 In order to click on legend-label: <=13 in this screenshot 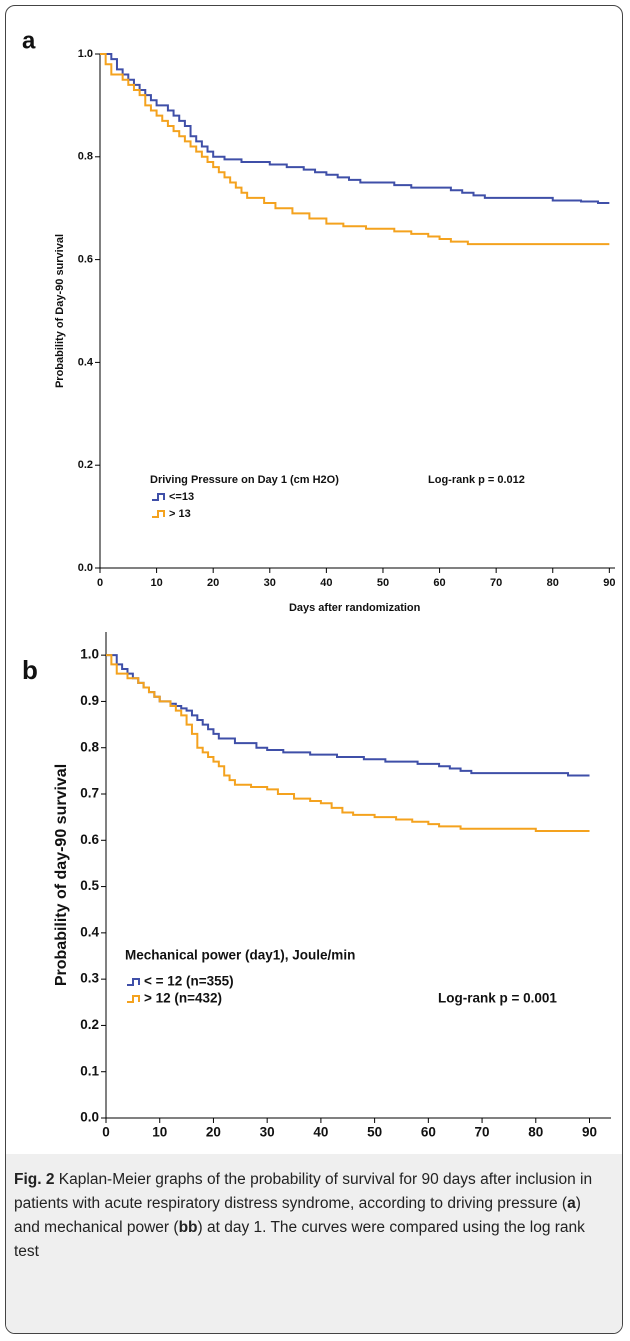, I will do `click(181, 497)`.